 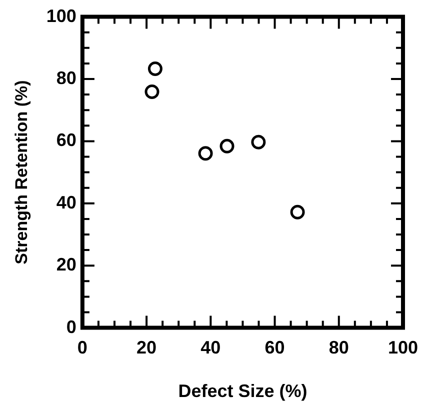 What do you see at coordinates (274, 348) in the screenshot?
I see `x-tick-label: 60` at bounding box center [274, 348].